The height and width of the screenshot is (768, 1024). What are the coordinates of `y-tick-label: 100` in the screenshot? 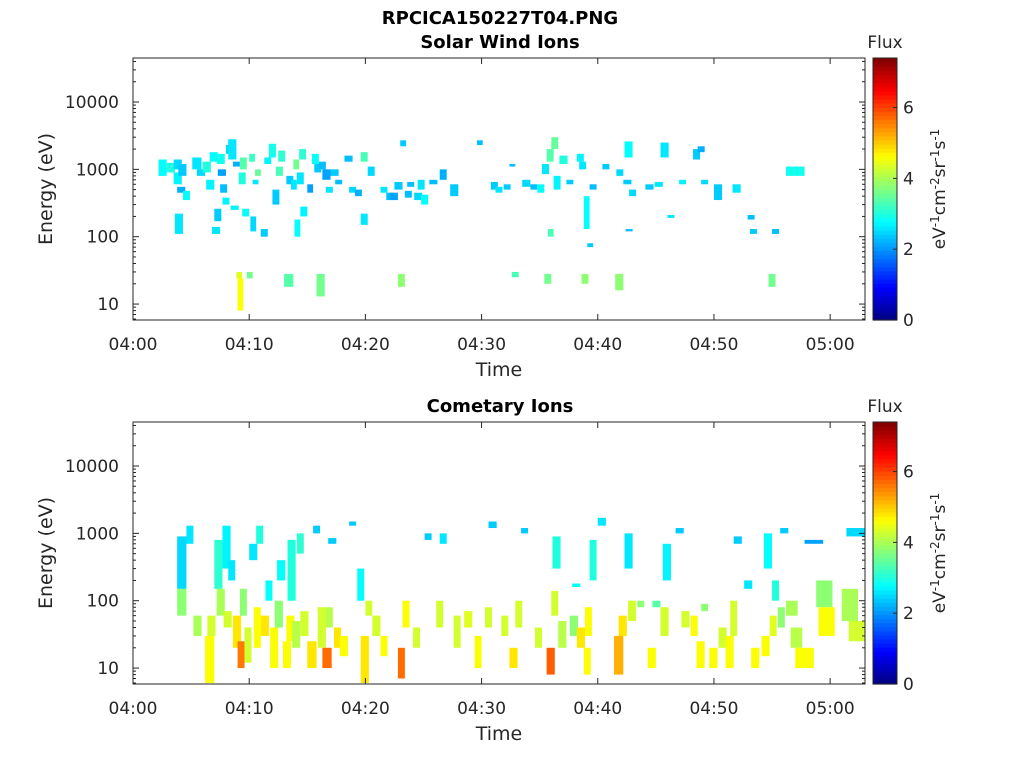 It's located at (103, 238).